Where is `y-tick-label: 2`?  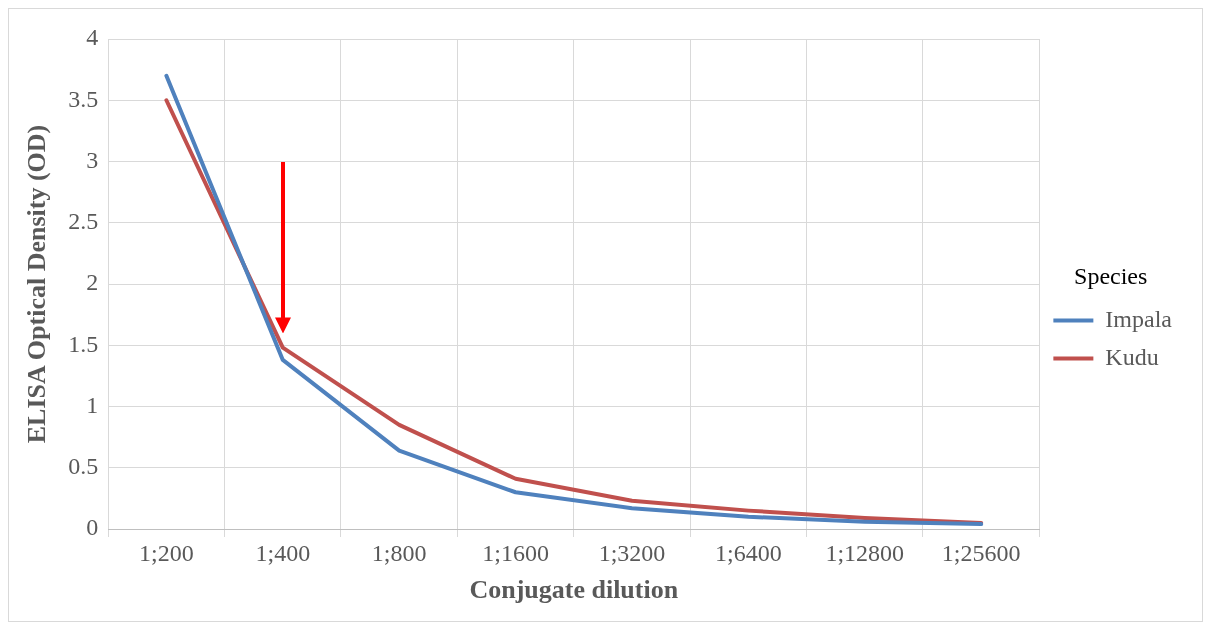
y-tick-label: 2 is located at coordinates (92, 282).